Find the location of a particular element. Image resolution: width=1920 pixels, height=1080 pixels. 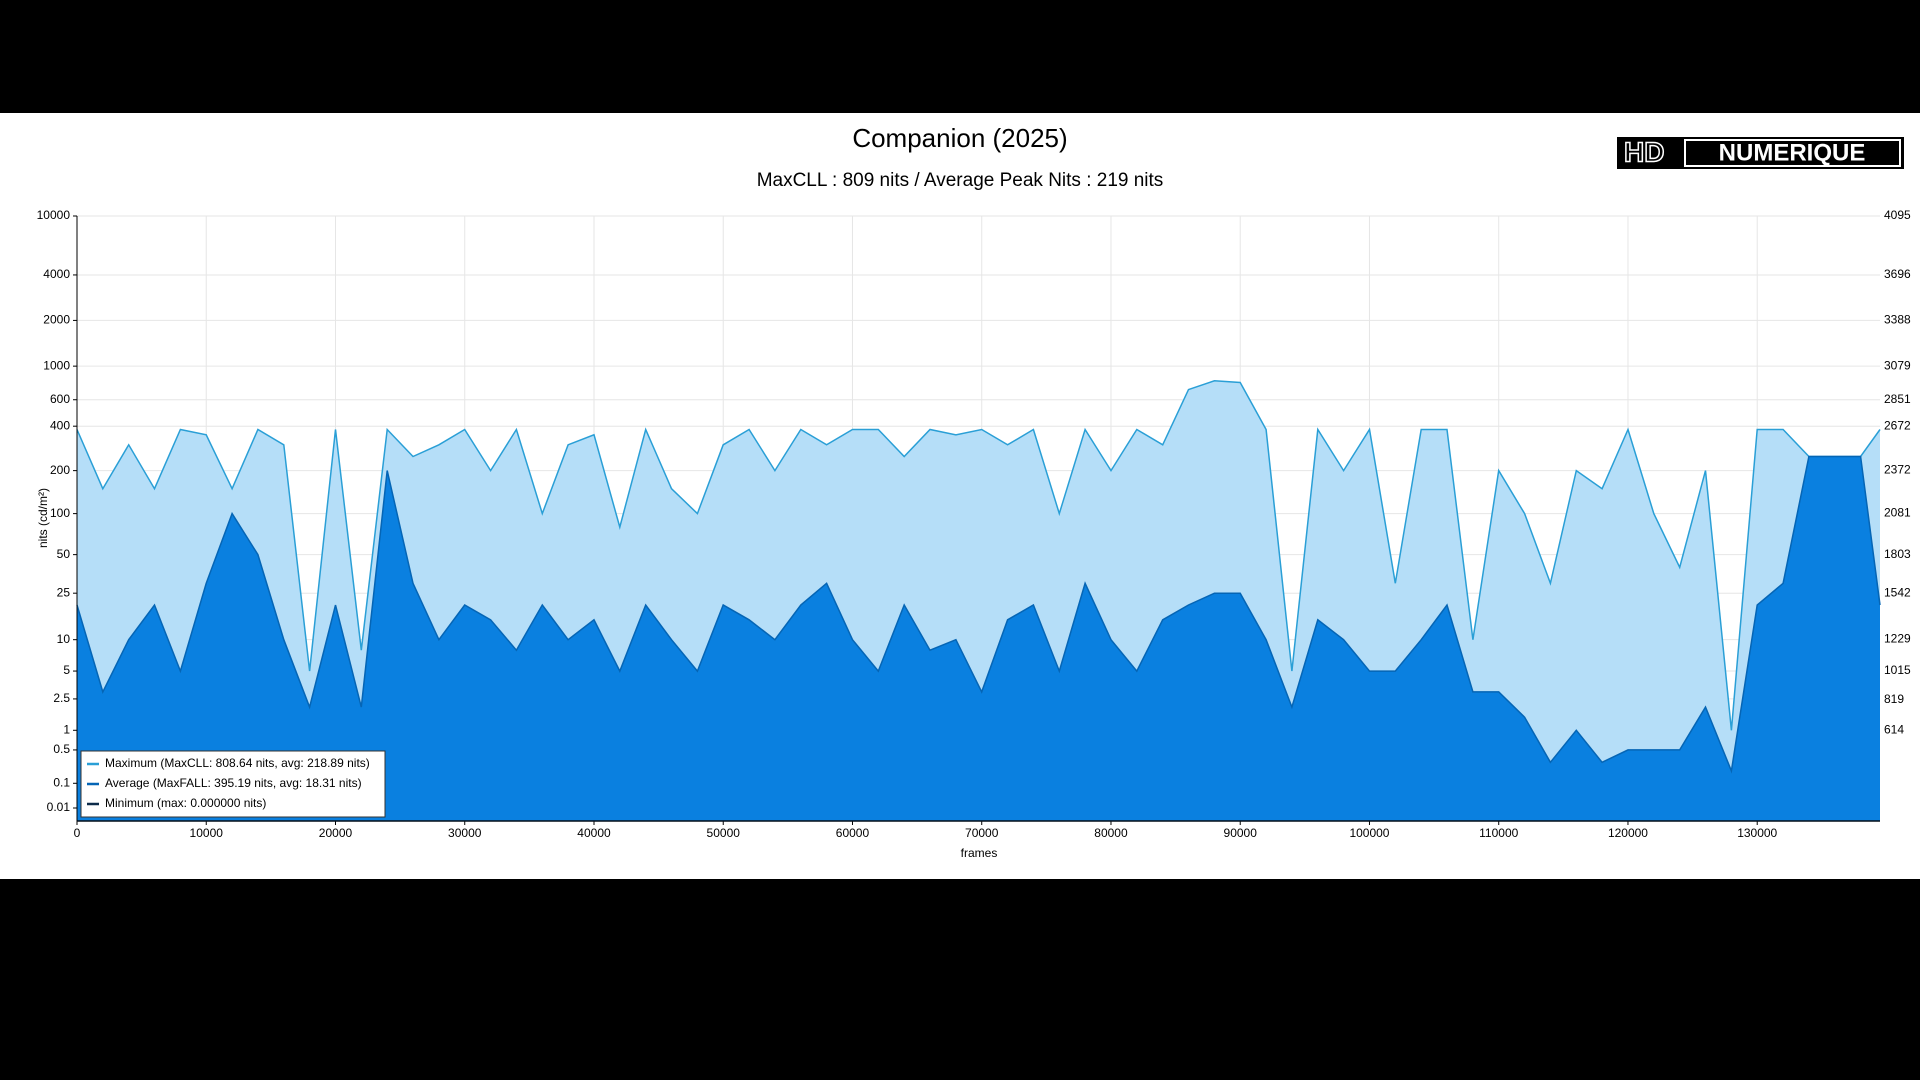

logo: HD NUMERIQUE is located at coordinates (1760, 152).